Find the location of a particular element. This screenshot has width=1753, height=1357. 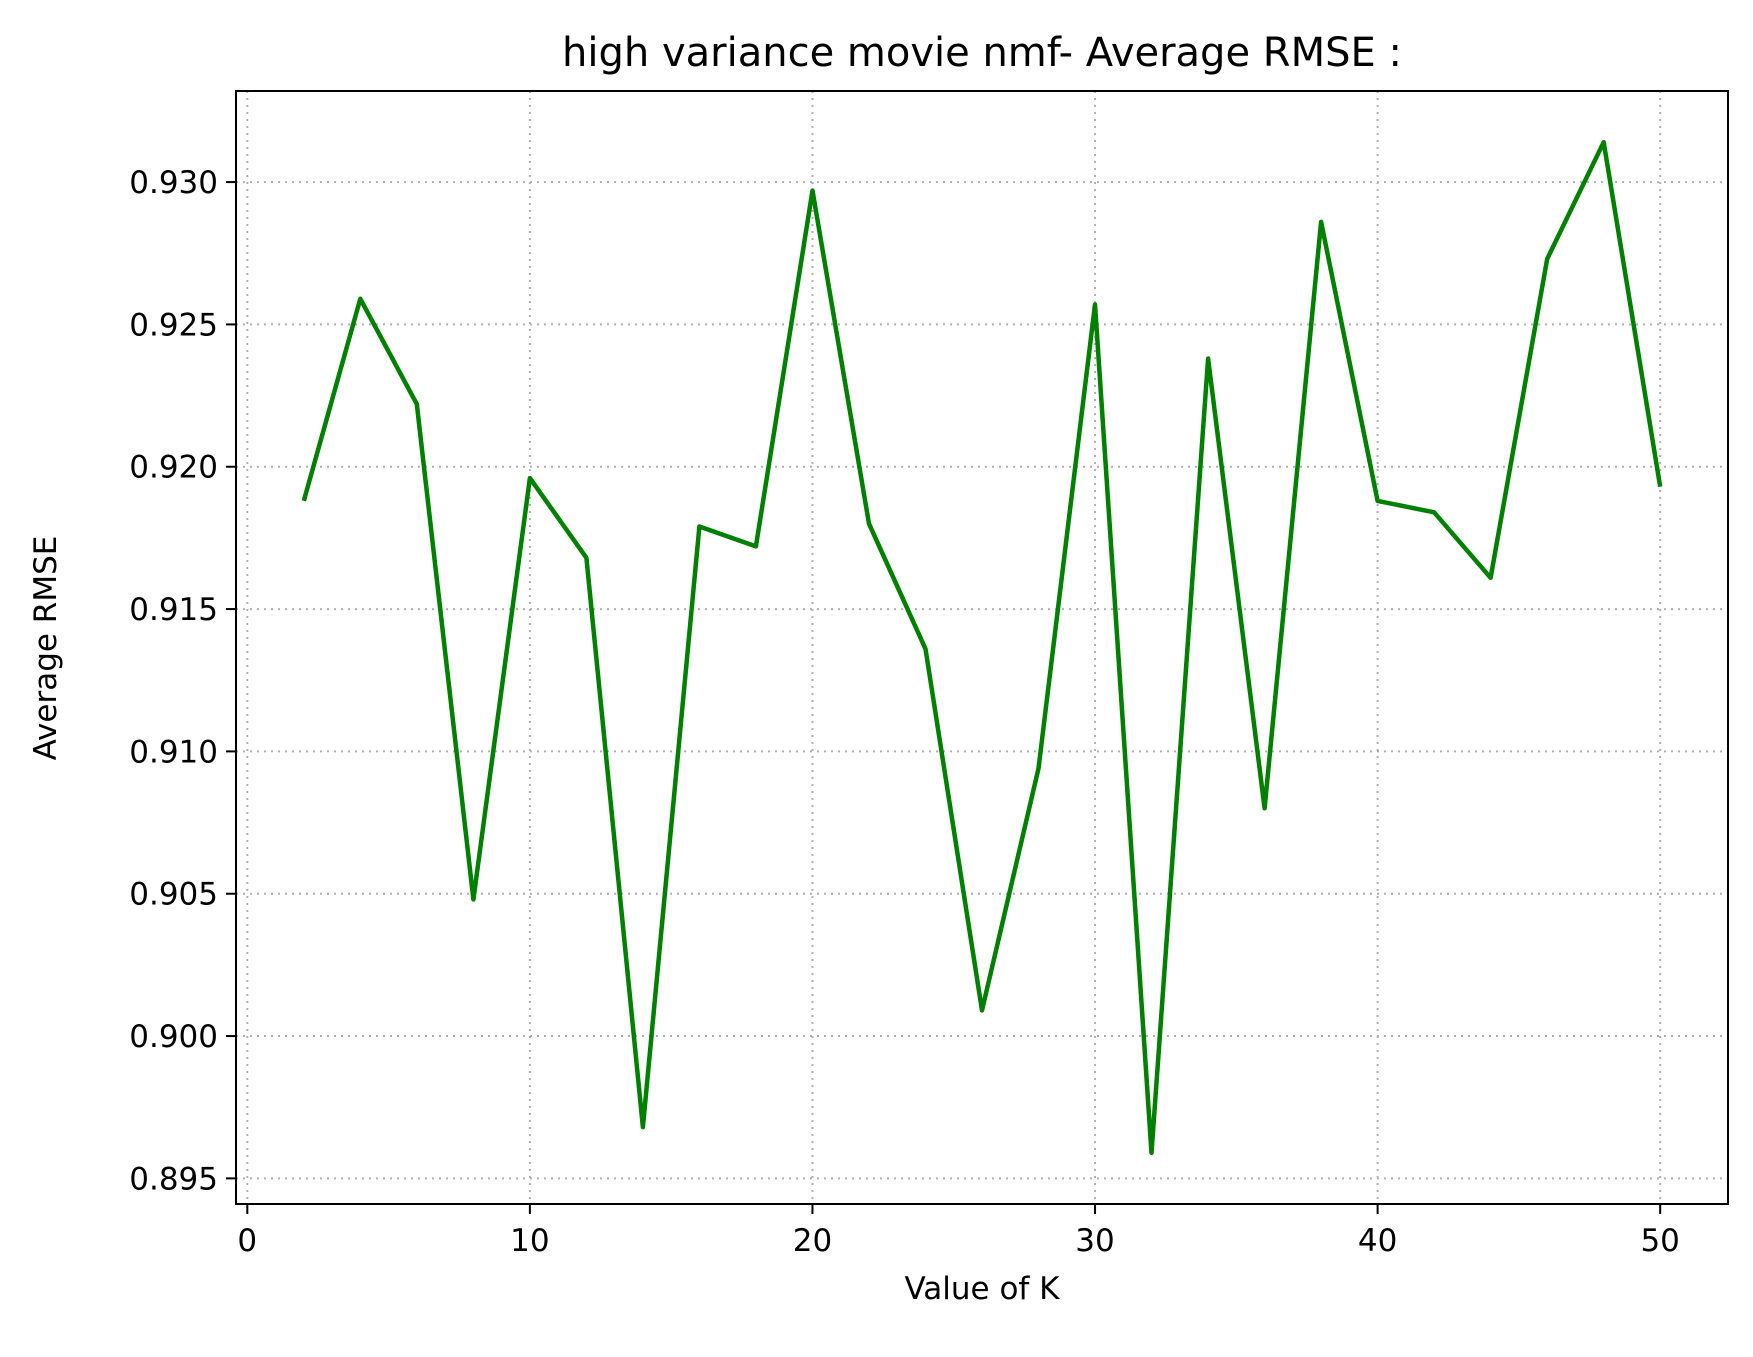

x-tick-label: 0 is located at coordinates (247, 1241).